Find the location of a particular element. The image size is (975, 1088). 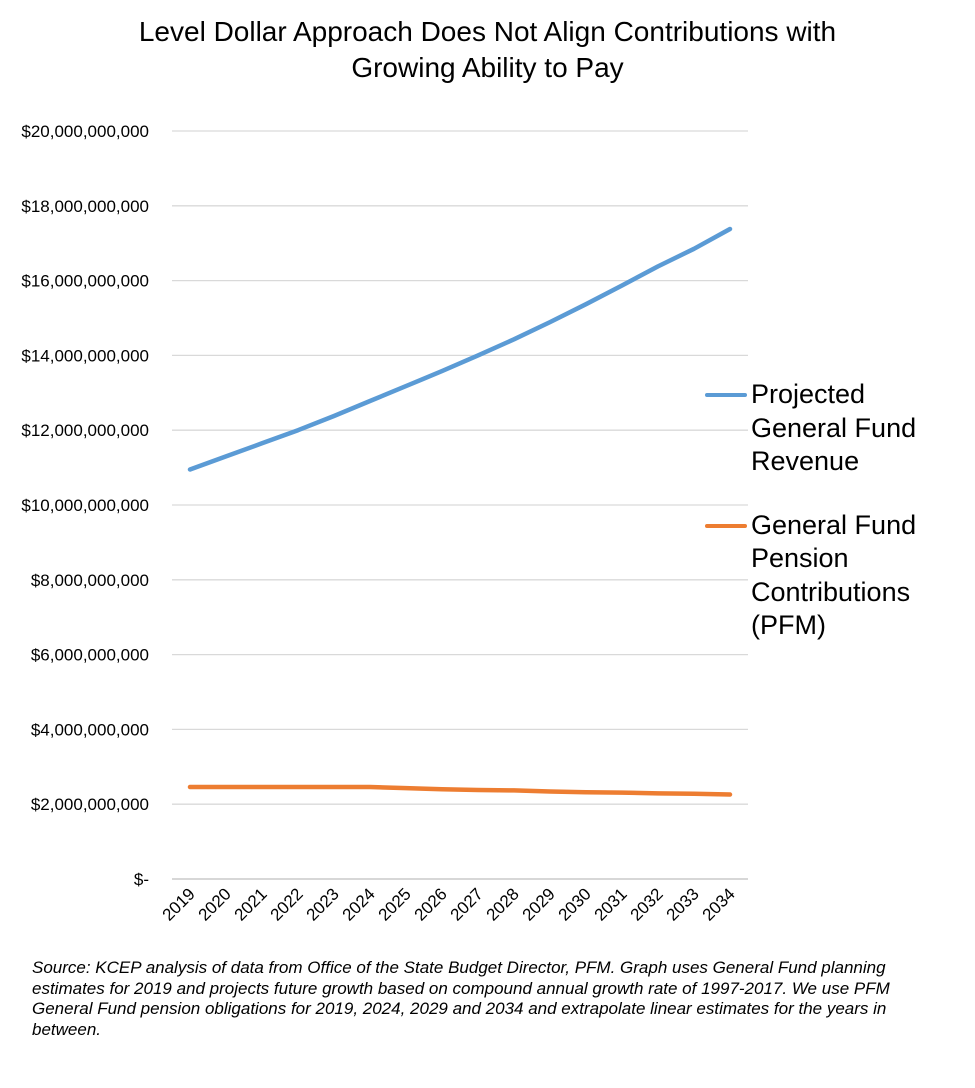

x-tick-label: 2028 is located at coordinates (503, 904).